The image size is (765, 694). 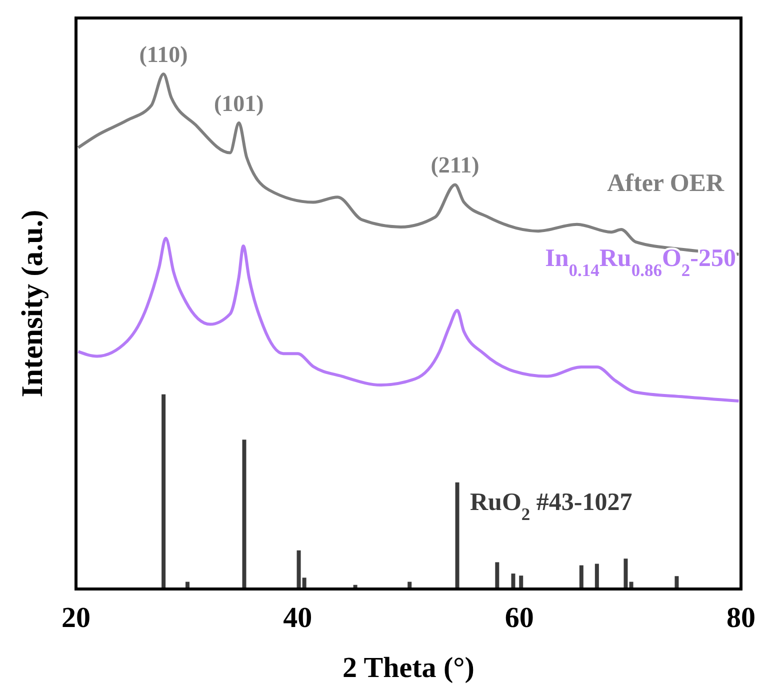 What do you see at coordinates (163, 54) in the screenshot?
I see `annotation: (110)` at bounding box center [163, 54].